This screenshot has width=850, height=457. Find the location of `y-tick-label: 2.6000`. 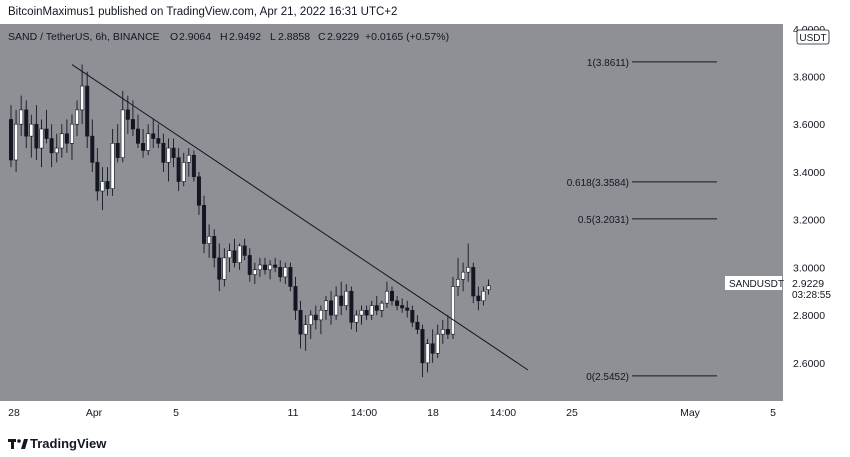

y-tick-label: 2.6000 is located at coordinates (809, 364).